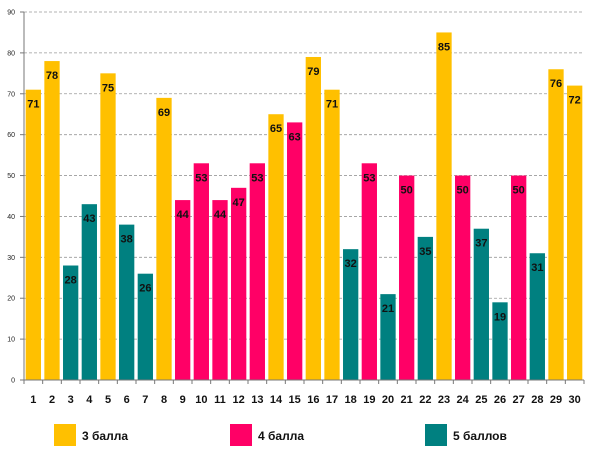 The image size is (594, 463). What do you see at coordinates (369, 400) in the screenshot?
I see `x-tick-label: 19` at bounding box center [369, 400].